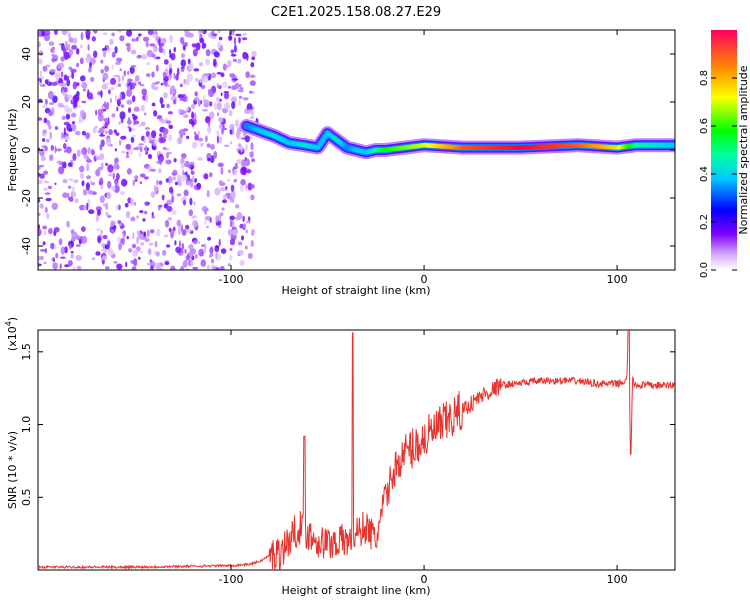  What do you see at coordinates (320, 144) in the screenshot?
I see `ridge-cell` at bounding box center [320, 144].